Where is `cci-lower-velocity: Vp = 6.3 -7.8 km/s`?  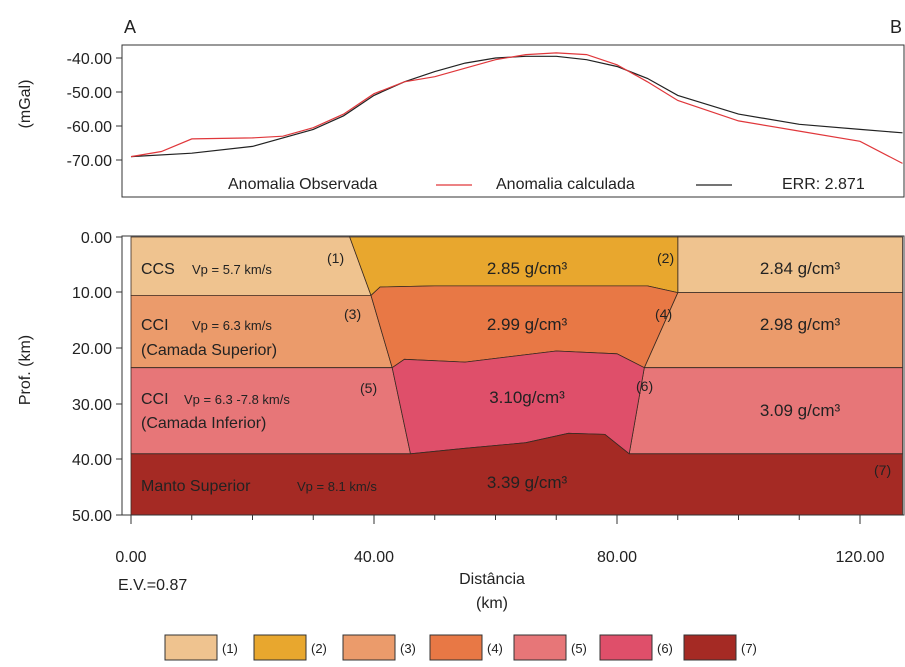 cci-lower-velocity: Vp = 6.3 -7.8 km/s is located at coordinates (237, 399).